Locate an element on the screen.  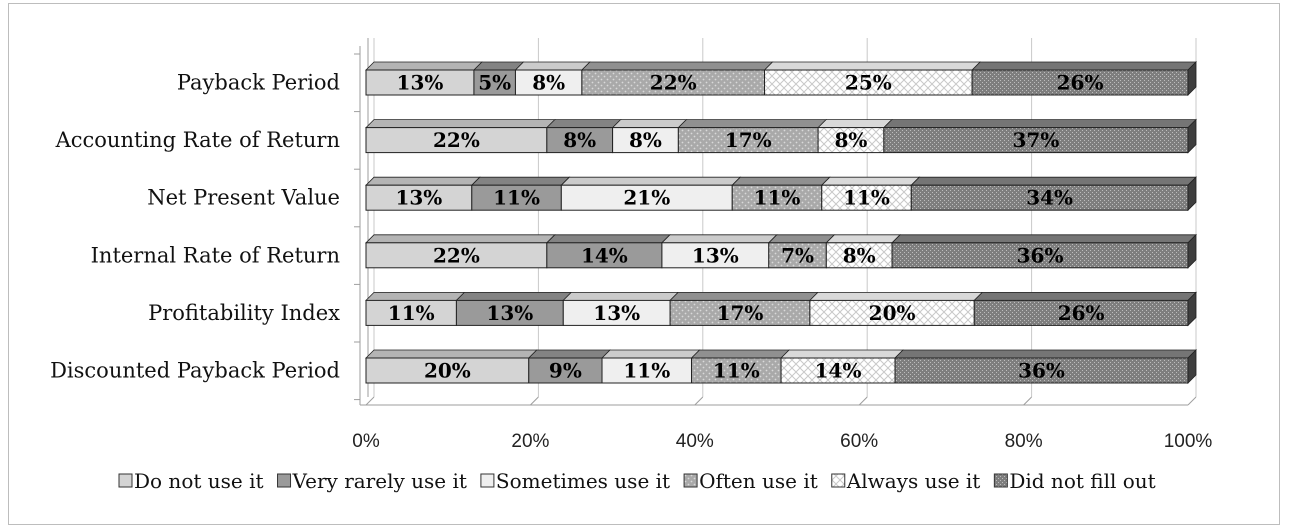
category-label: Net Present Value is located at coordinates (243, 198).